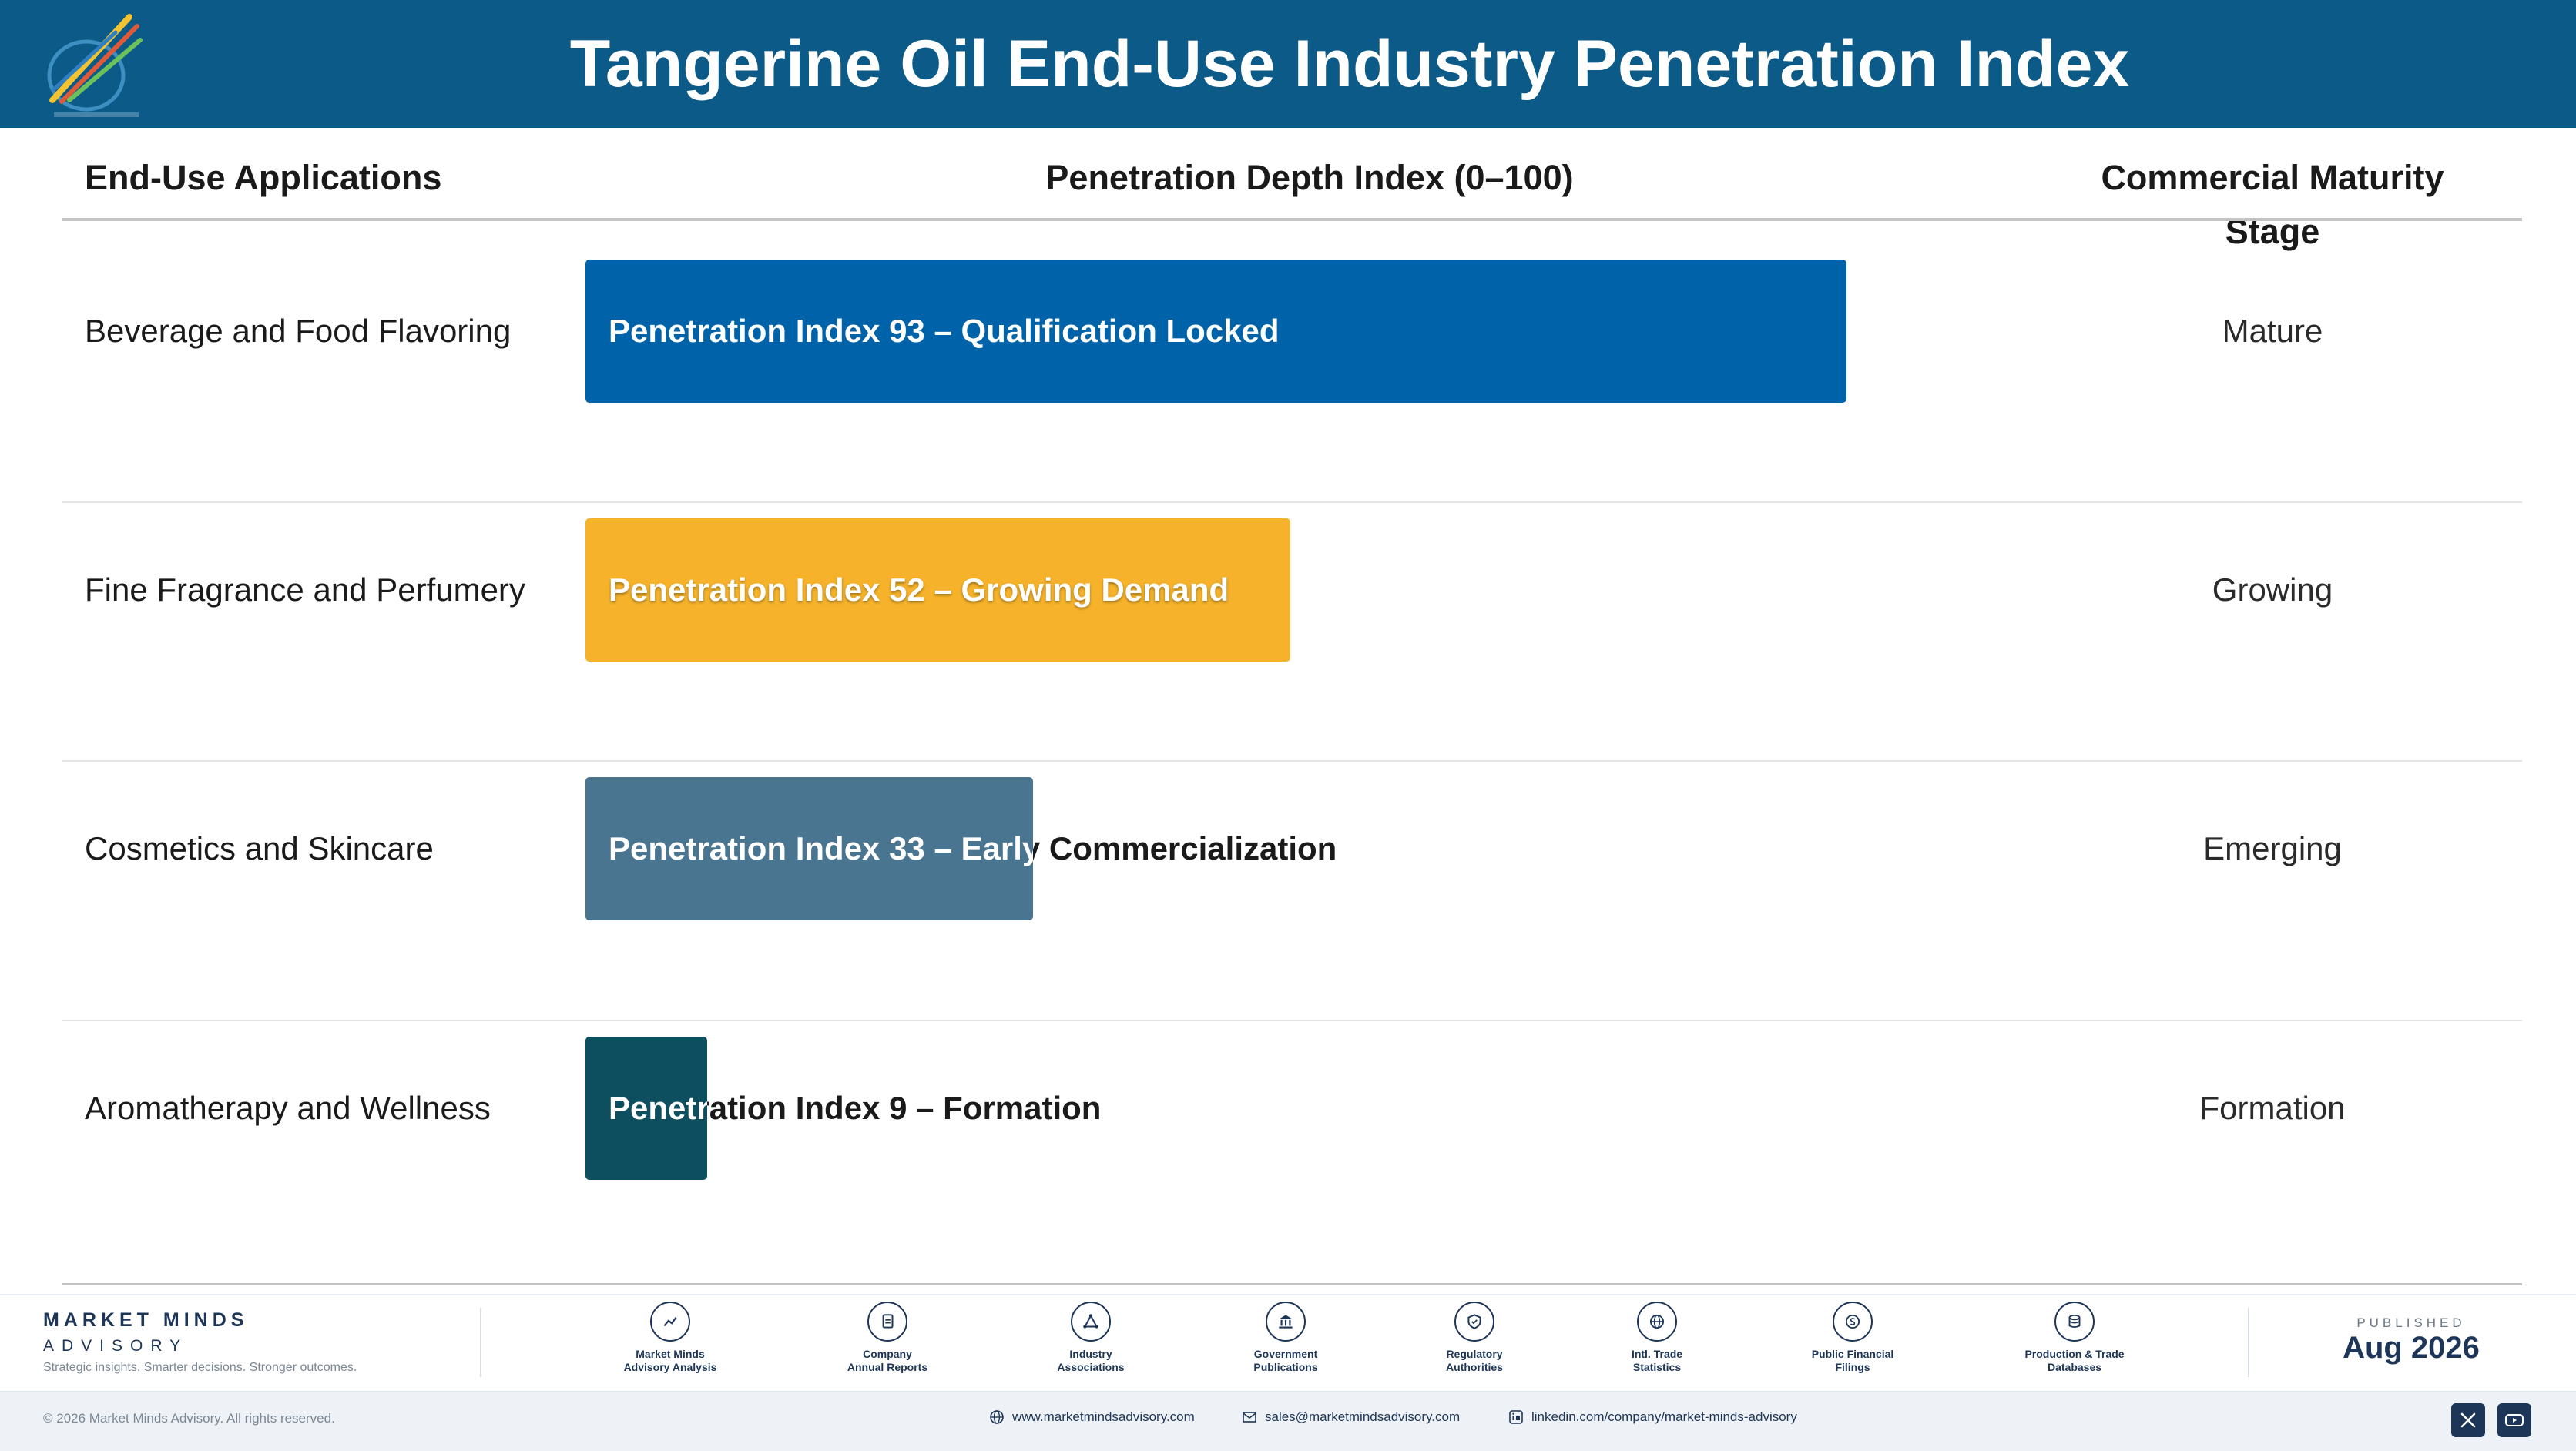 The height and width of the screenshot is (1451, 2576). I want to click on source-label: Public Financial Filings, so click(1852, 1361).